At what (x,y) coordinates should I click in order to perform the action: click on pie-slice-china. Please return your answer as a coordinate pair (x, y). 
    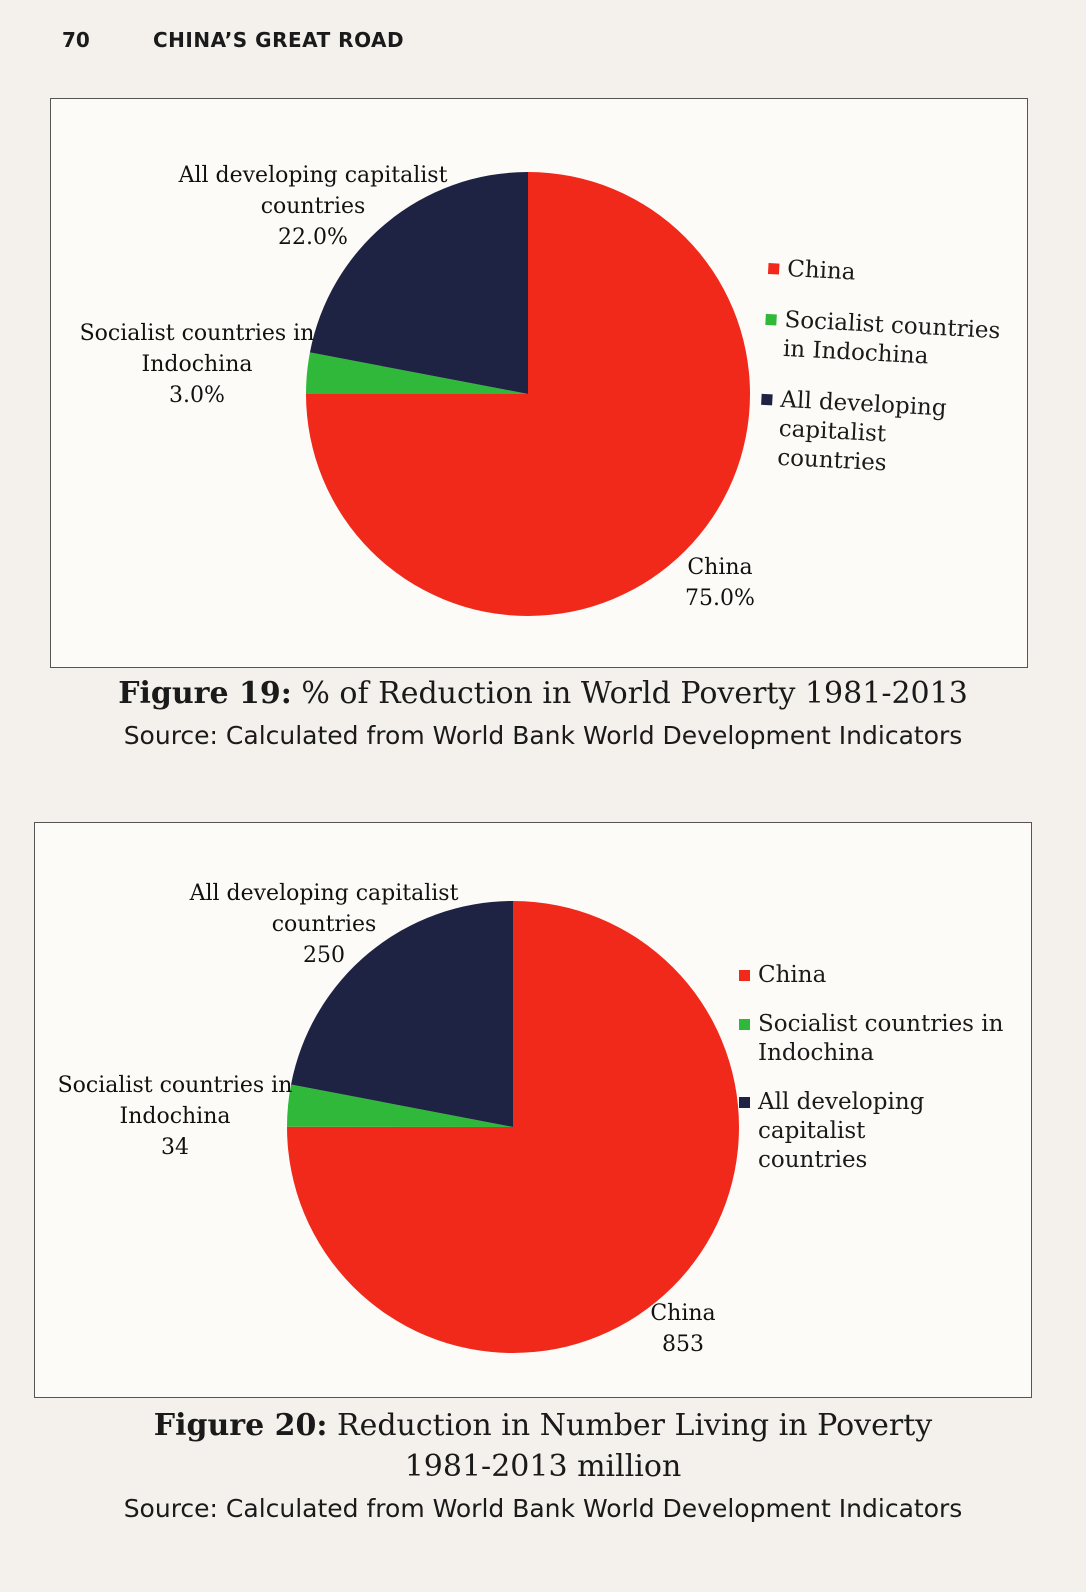
    Looking at the image, I should click on (513, 1127).